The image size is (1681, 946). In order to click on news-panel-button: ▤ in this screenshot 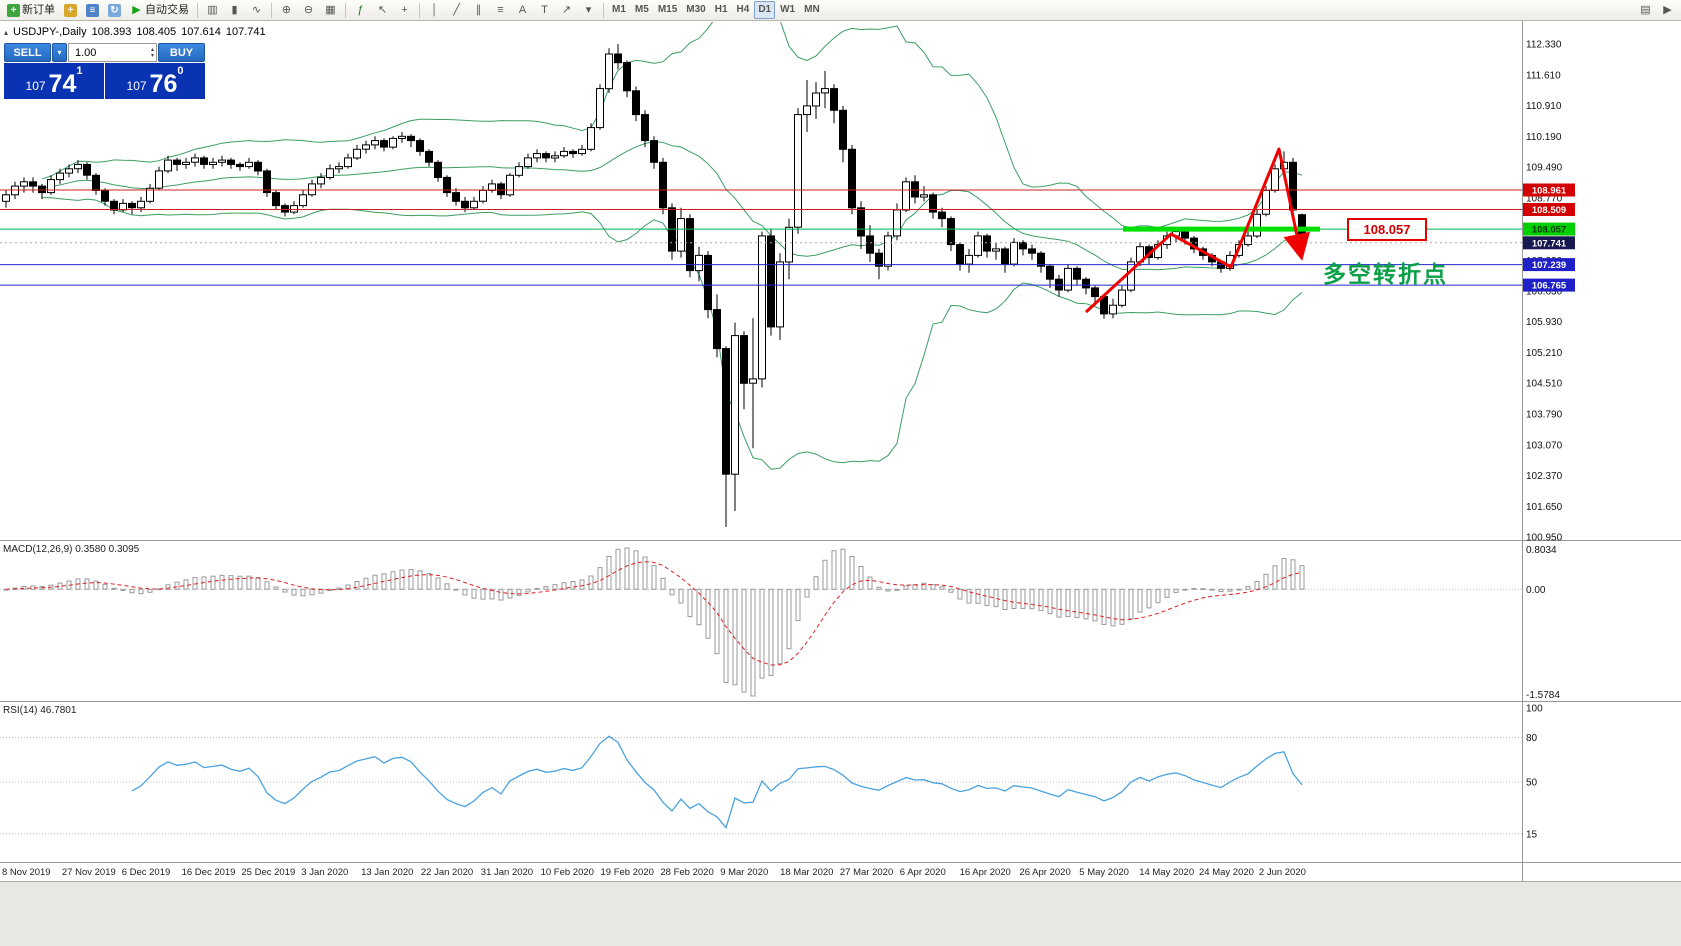, I will do `click(1645, 10)`.